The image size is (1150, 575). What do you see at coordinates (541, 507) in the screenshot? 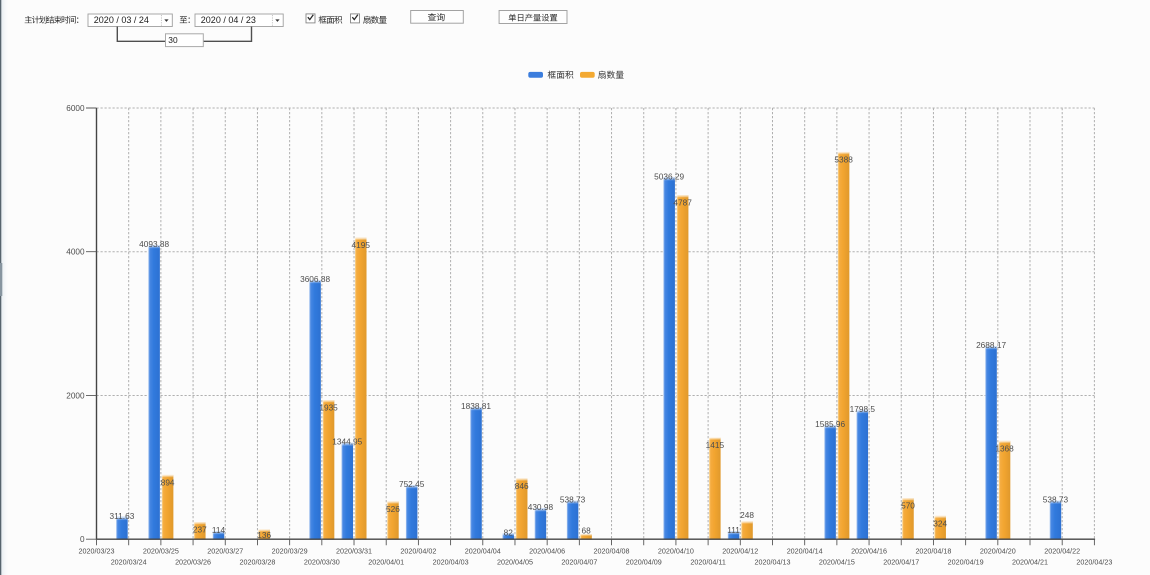
I see `svg-text: 430.98` at bounding box center [541, 507].